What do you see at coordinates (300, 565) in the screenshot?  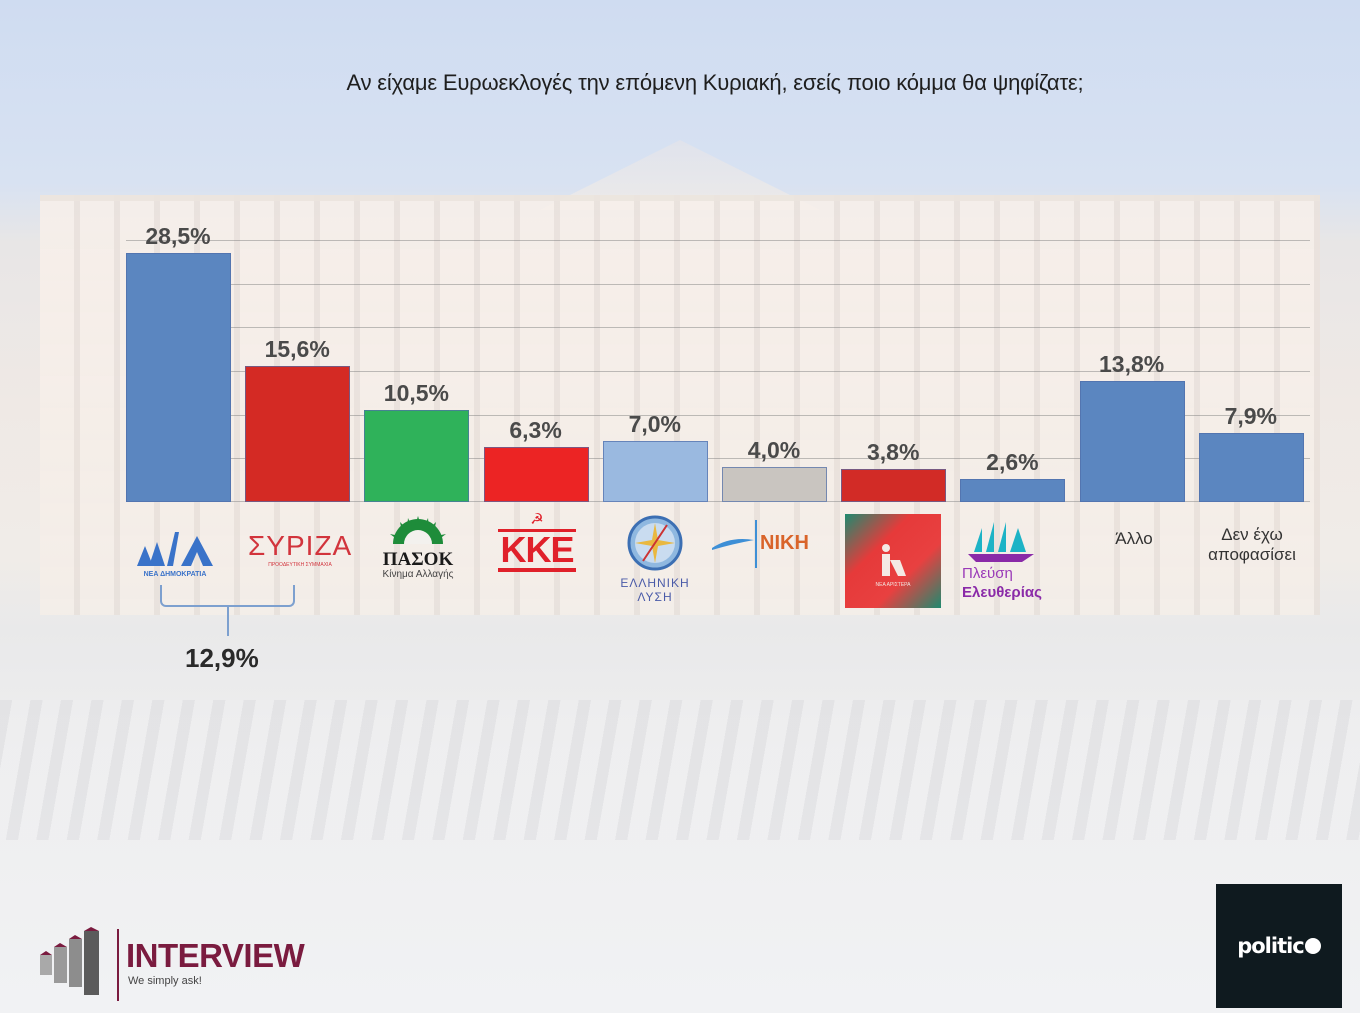 I see `syriza-subtitle: ΠΡΟΟΔΕΥΤΙΚΗ ΣΥΜΜΑΧΙΑ` at bounding box center [300, 565].